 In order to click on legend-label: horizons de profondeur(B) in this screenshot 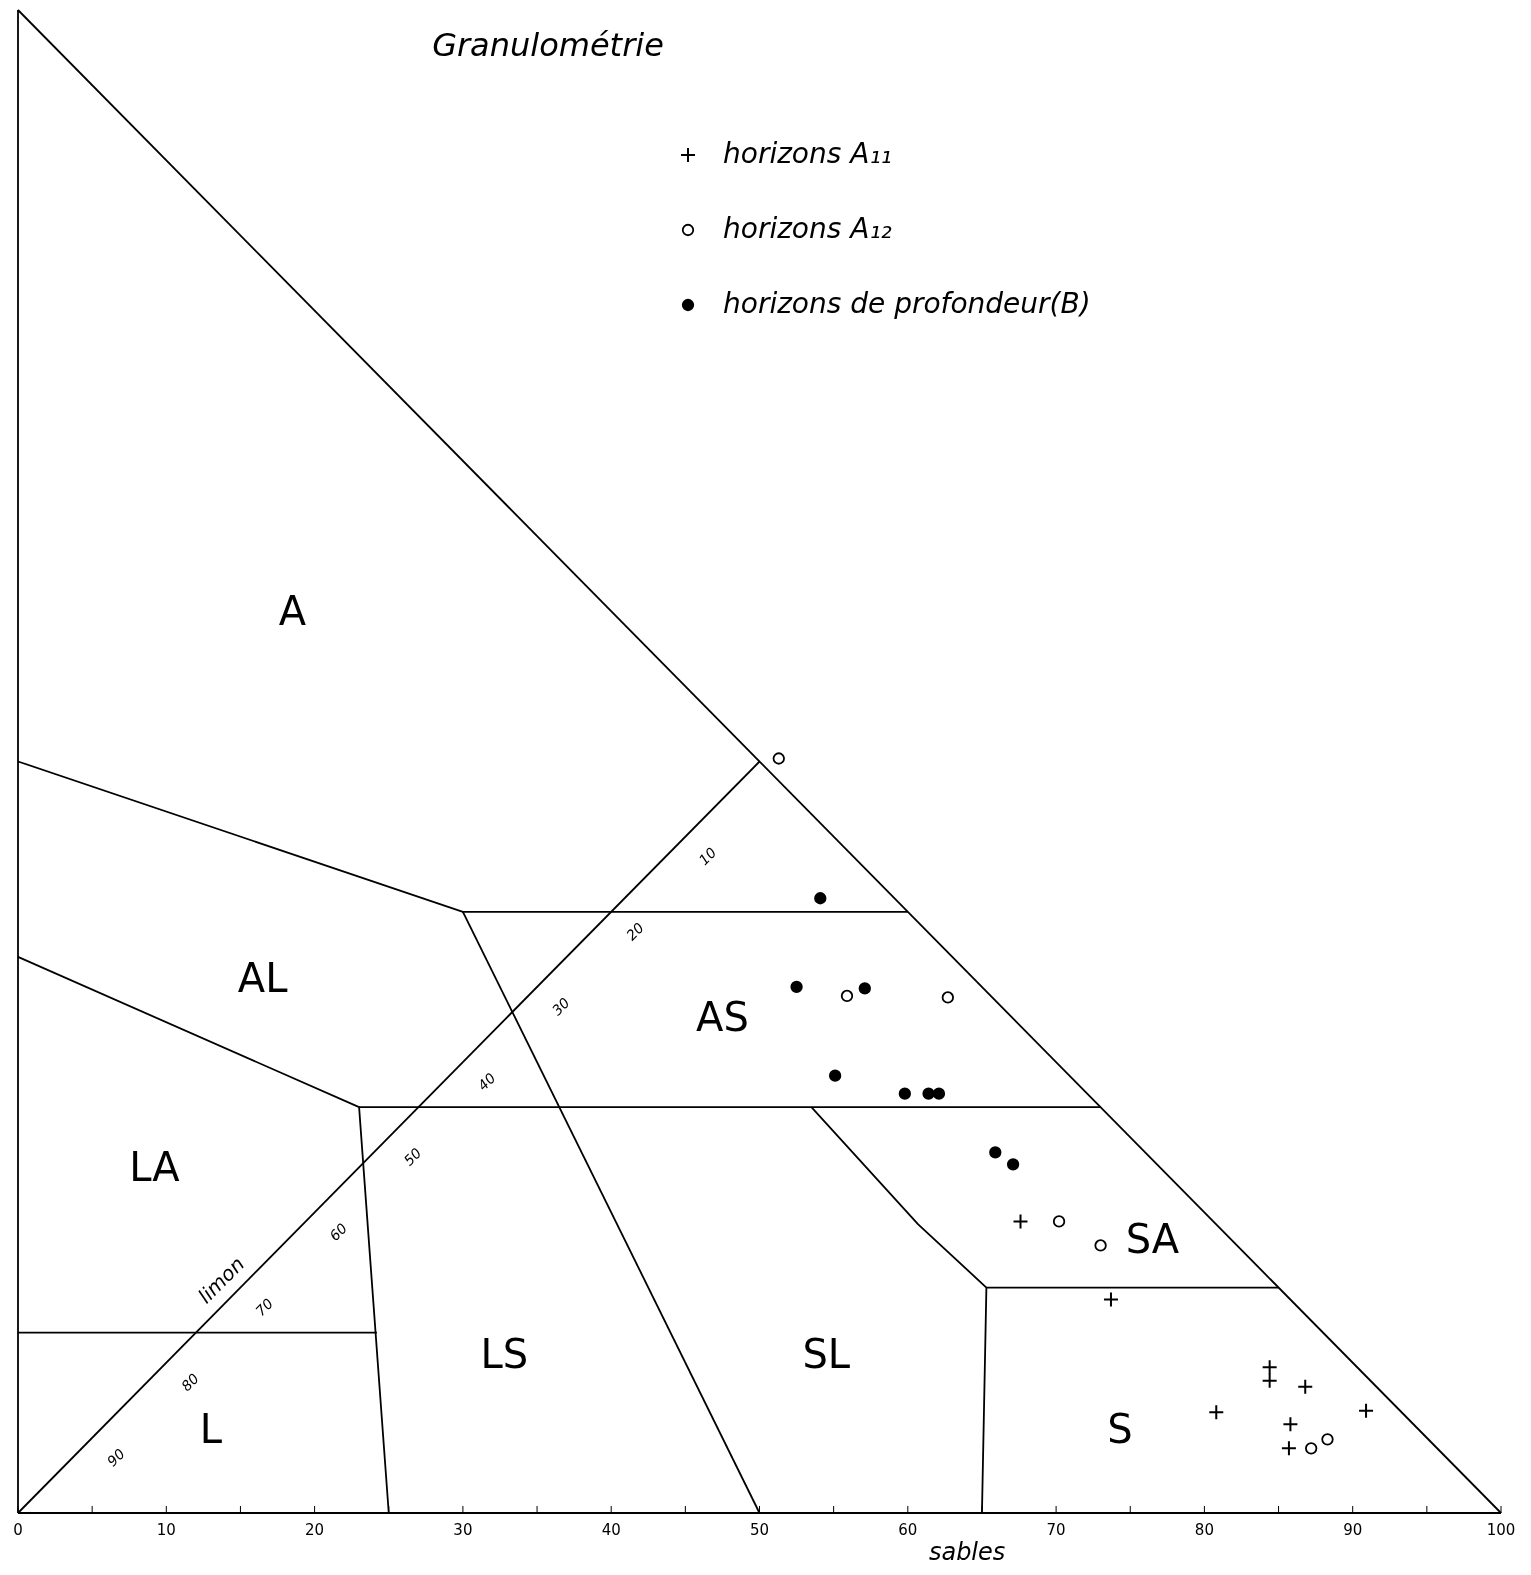, I will do `click(907, 303)`.